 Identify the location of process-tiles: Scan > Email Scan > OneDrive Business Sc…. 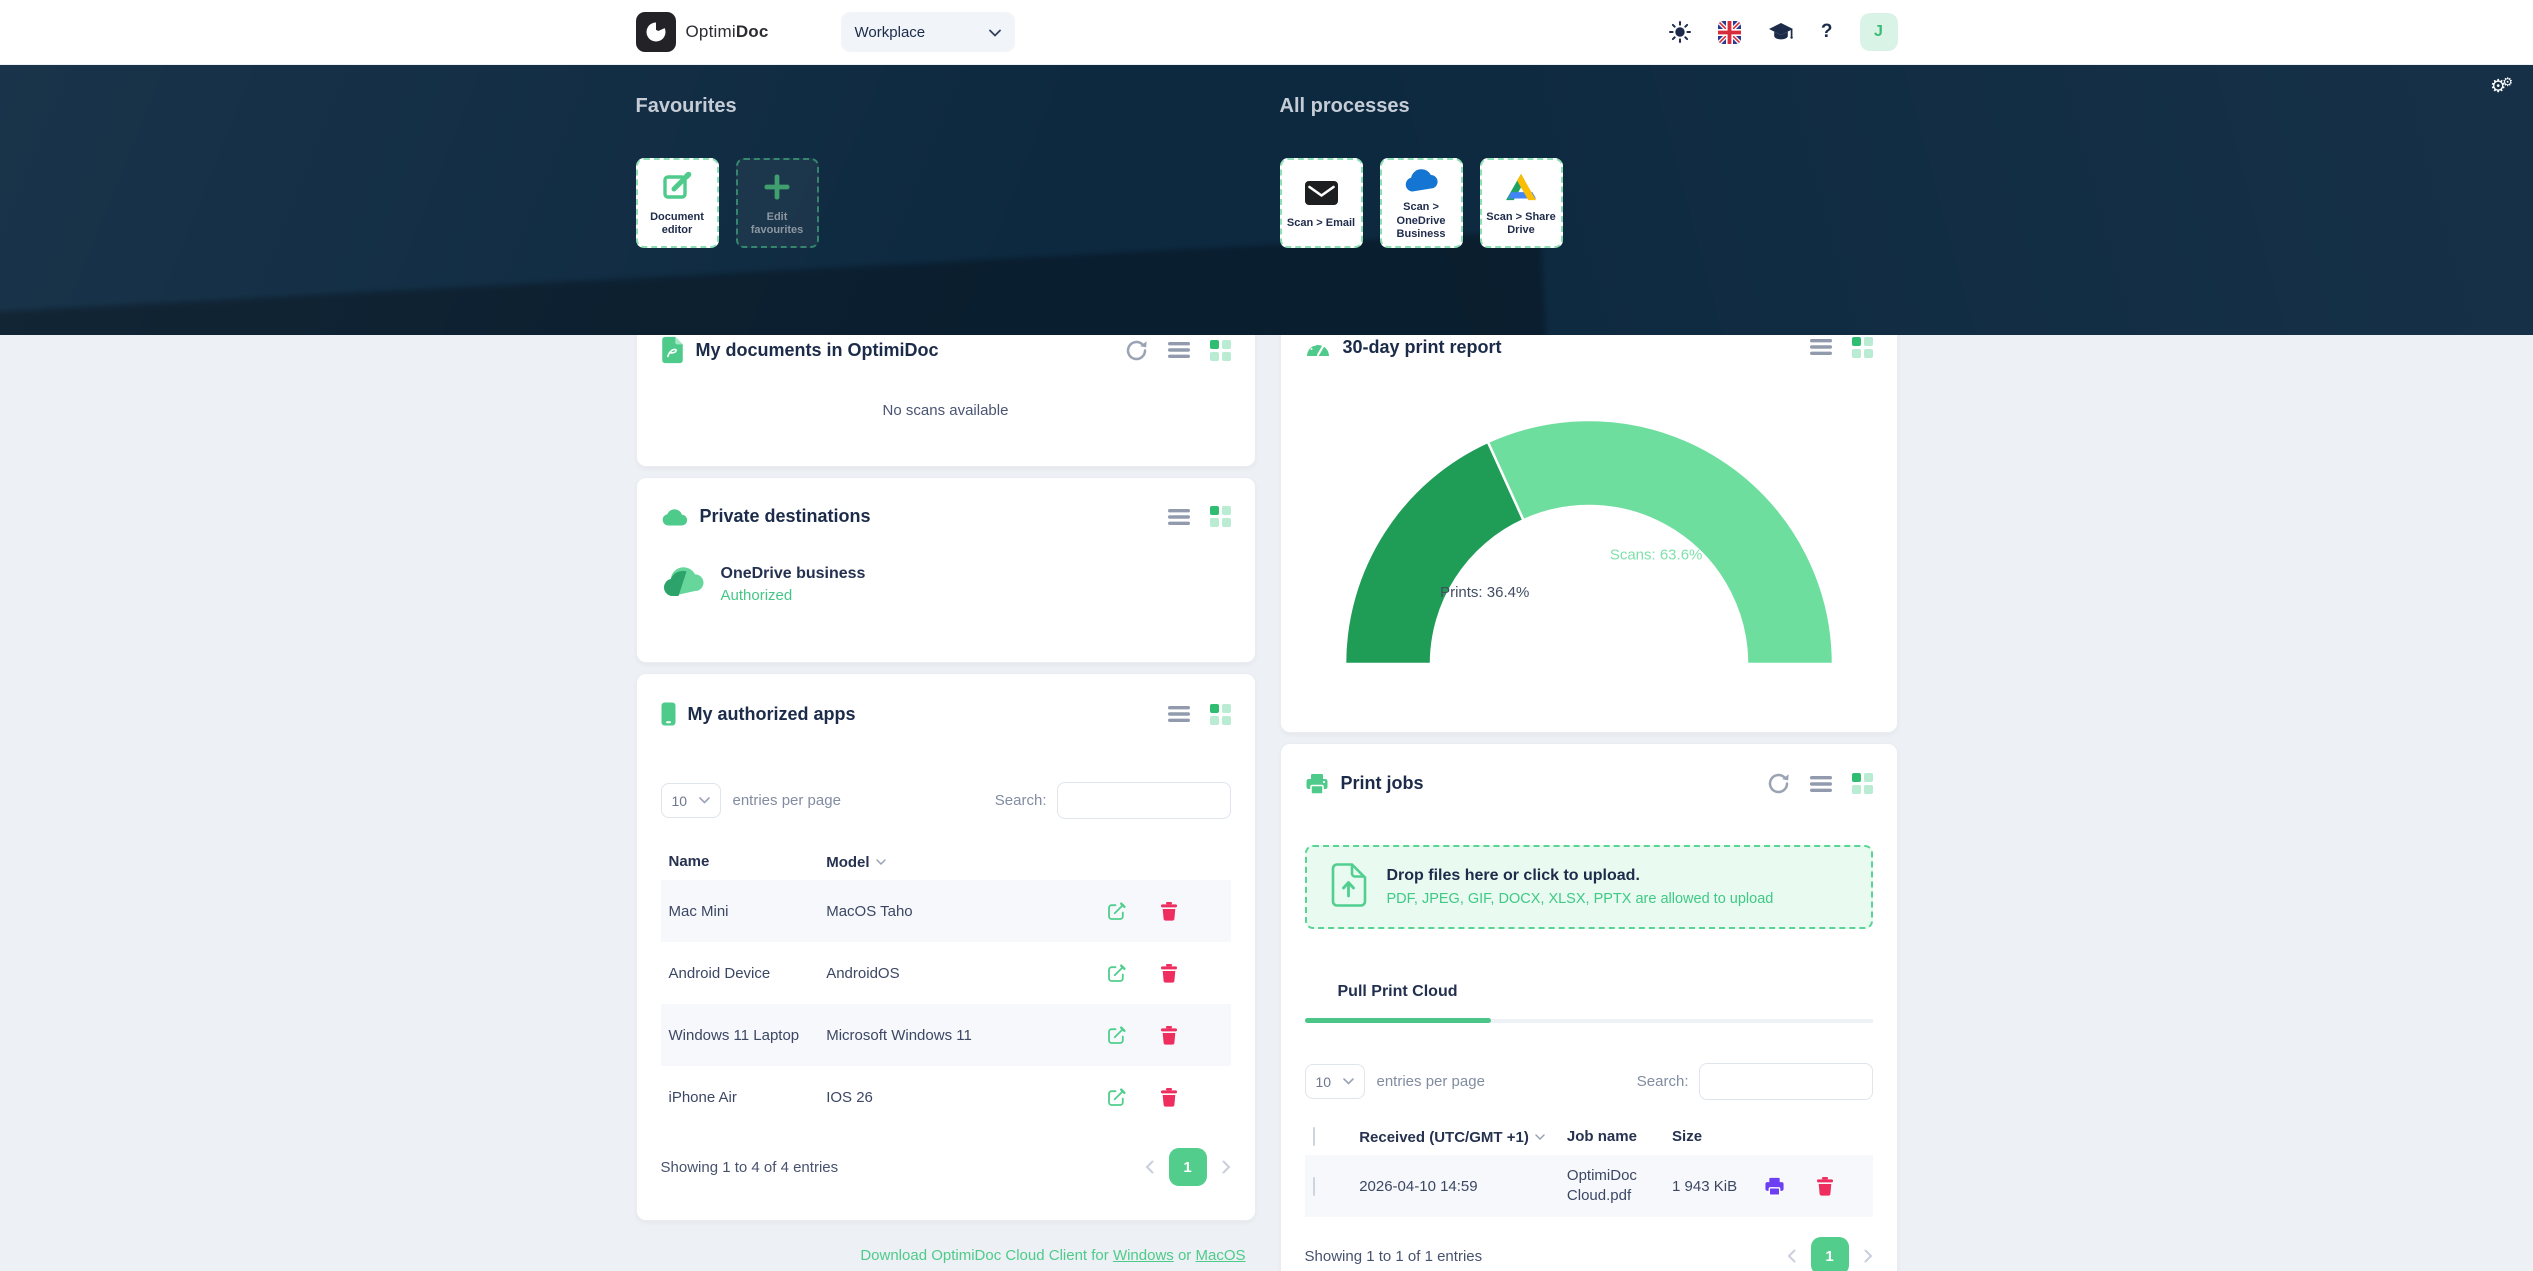
(1588, 203).